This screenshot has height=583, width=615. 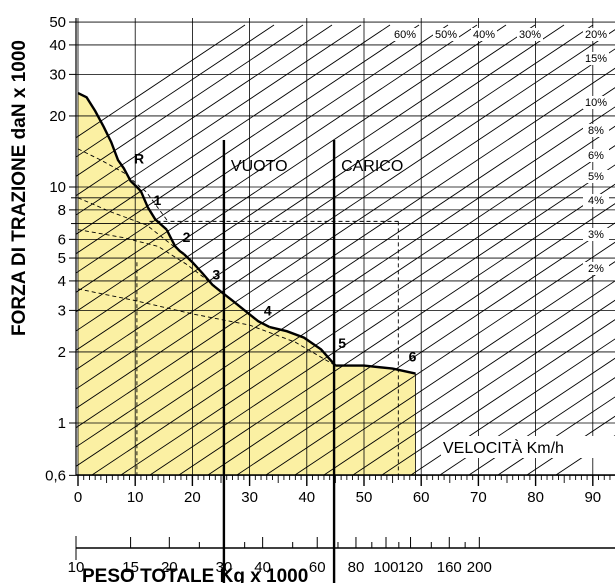 What do you see at coordinates (317, 567) in the screenshot?
I see `weight-tick-label: 60` at bounding box center [317, 567].